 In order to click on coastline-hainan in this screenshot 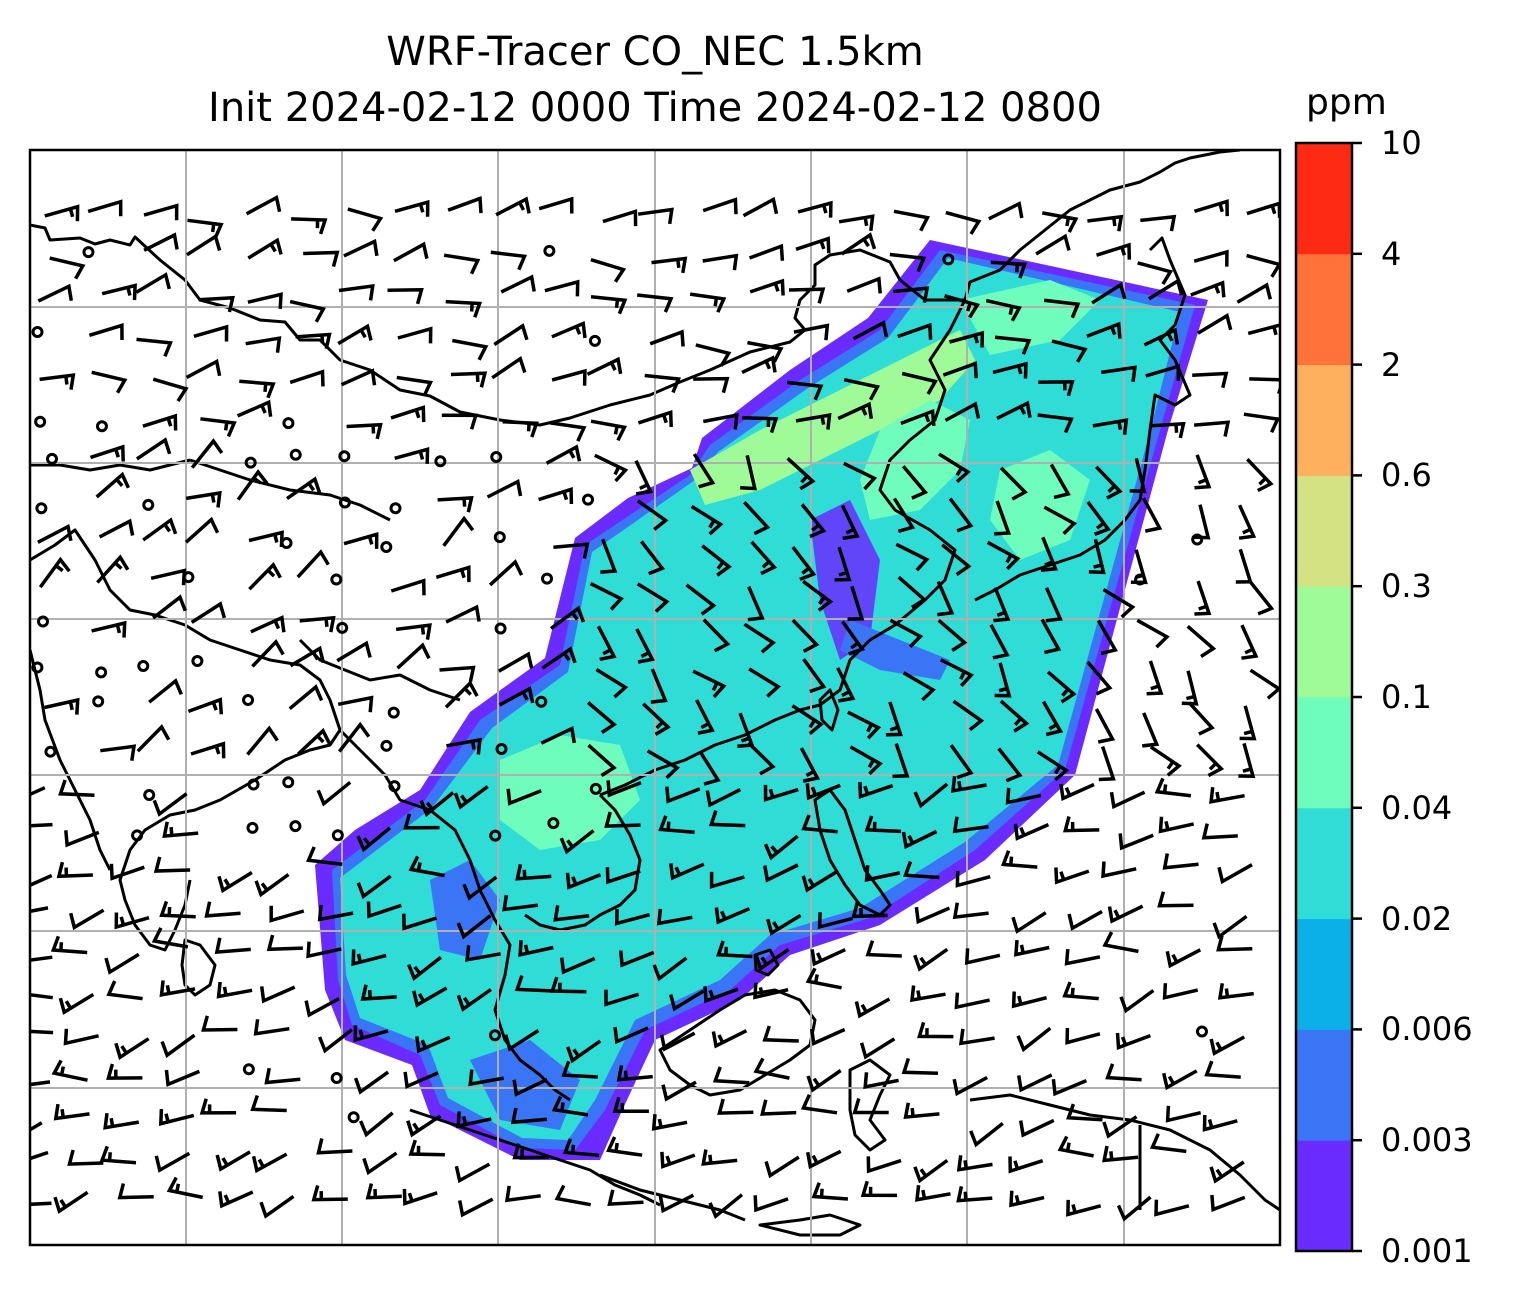, I will do `click(766, 962)`.